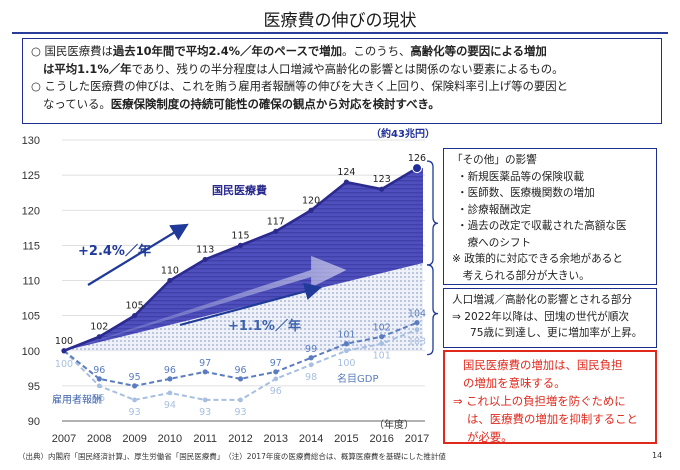 This screenshot has width=680, height=470. I want to click on summary-emphasis: 医療保険制度の持続可能性の確保の観点から対応を検討すべき。, so click(275, 103).